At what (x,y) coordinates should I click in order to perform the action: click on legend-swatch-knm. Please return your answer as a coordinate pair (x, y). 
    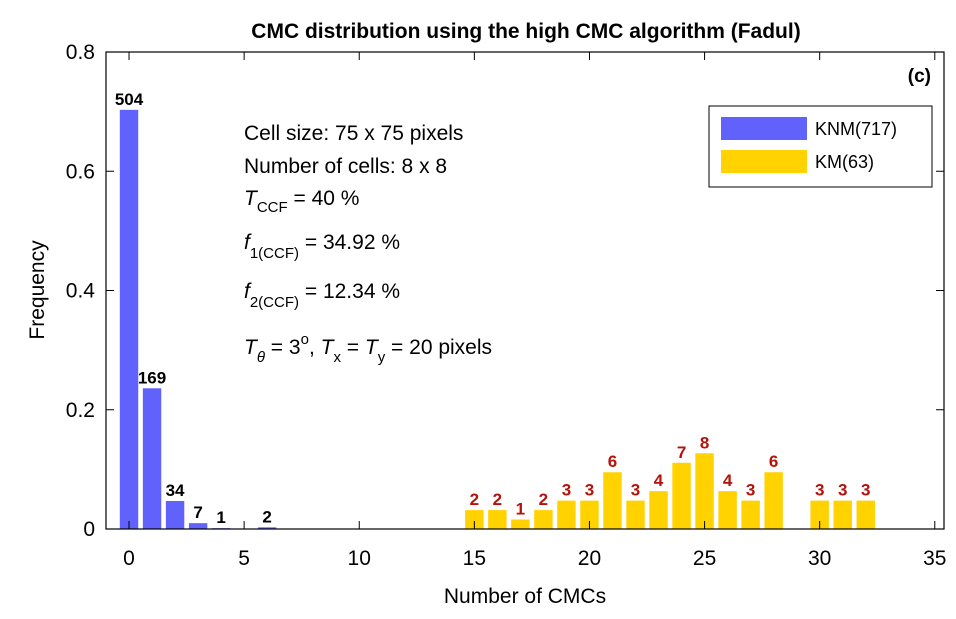
    Looking at the image, I should click on (764, 128).